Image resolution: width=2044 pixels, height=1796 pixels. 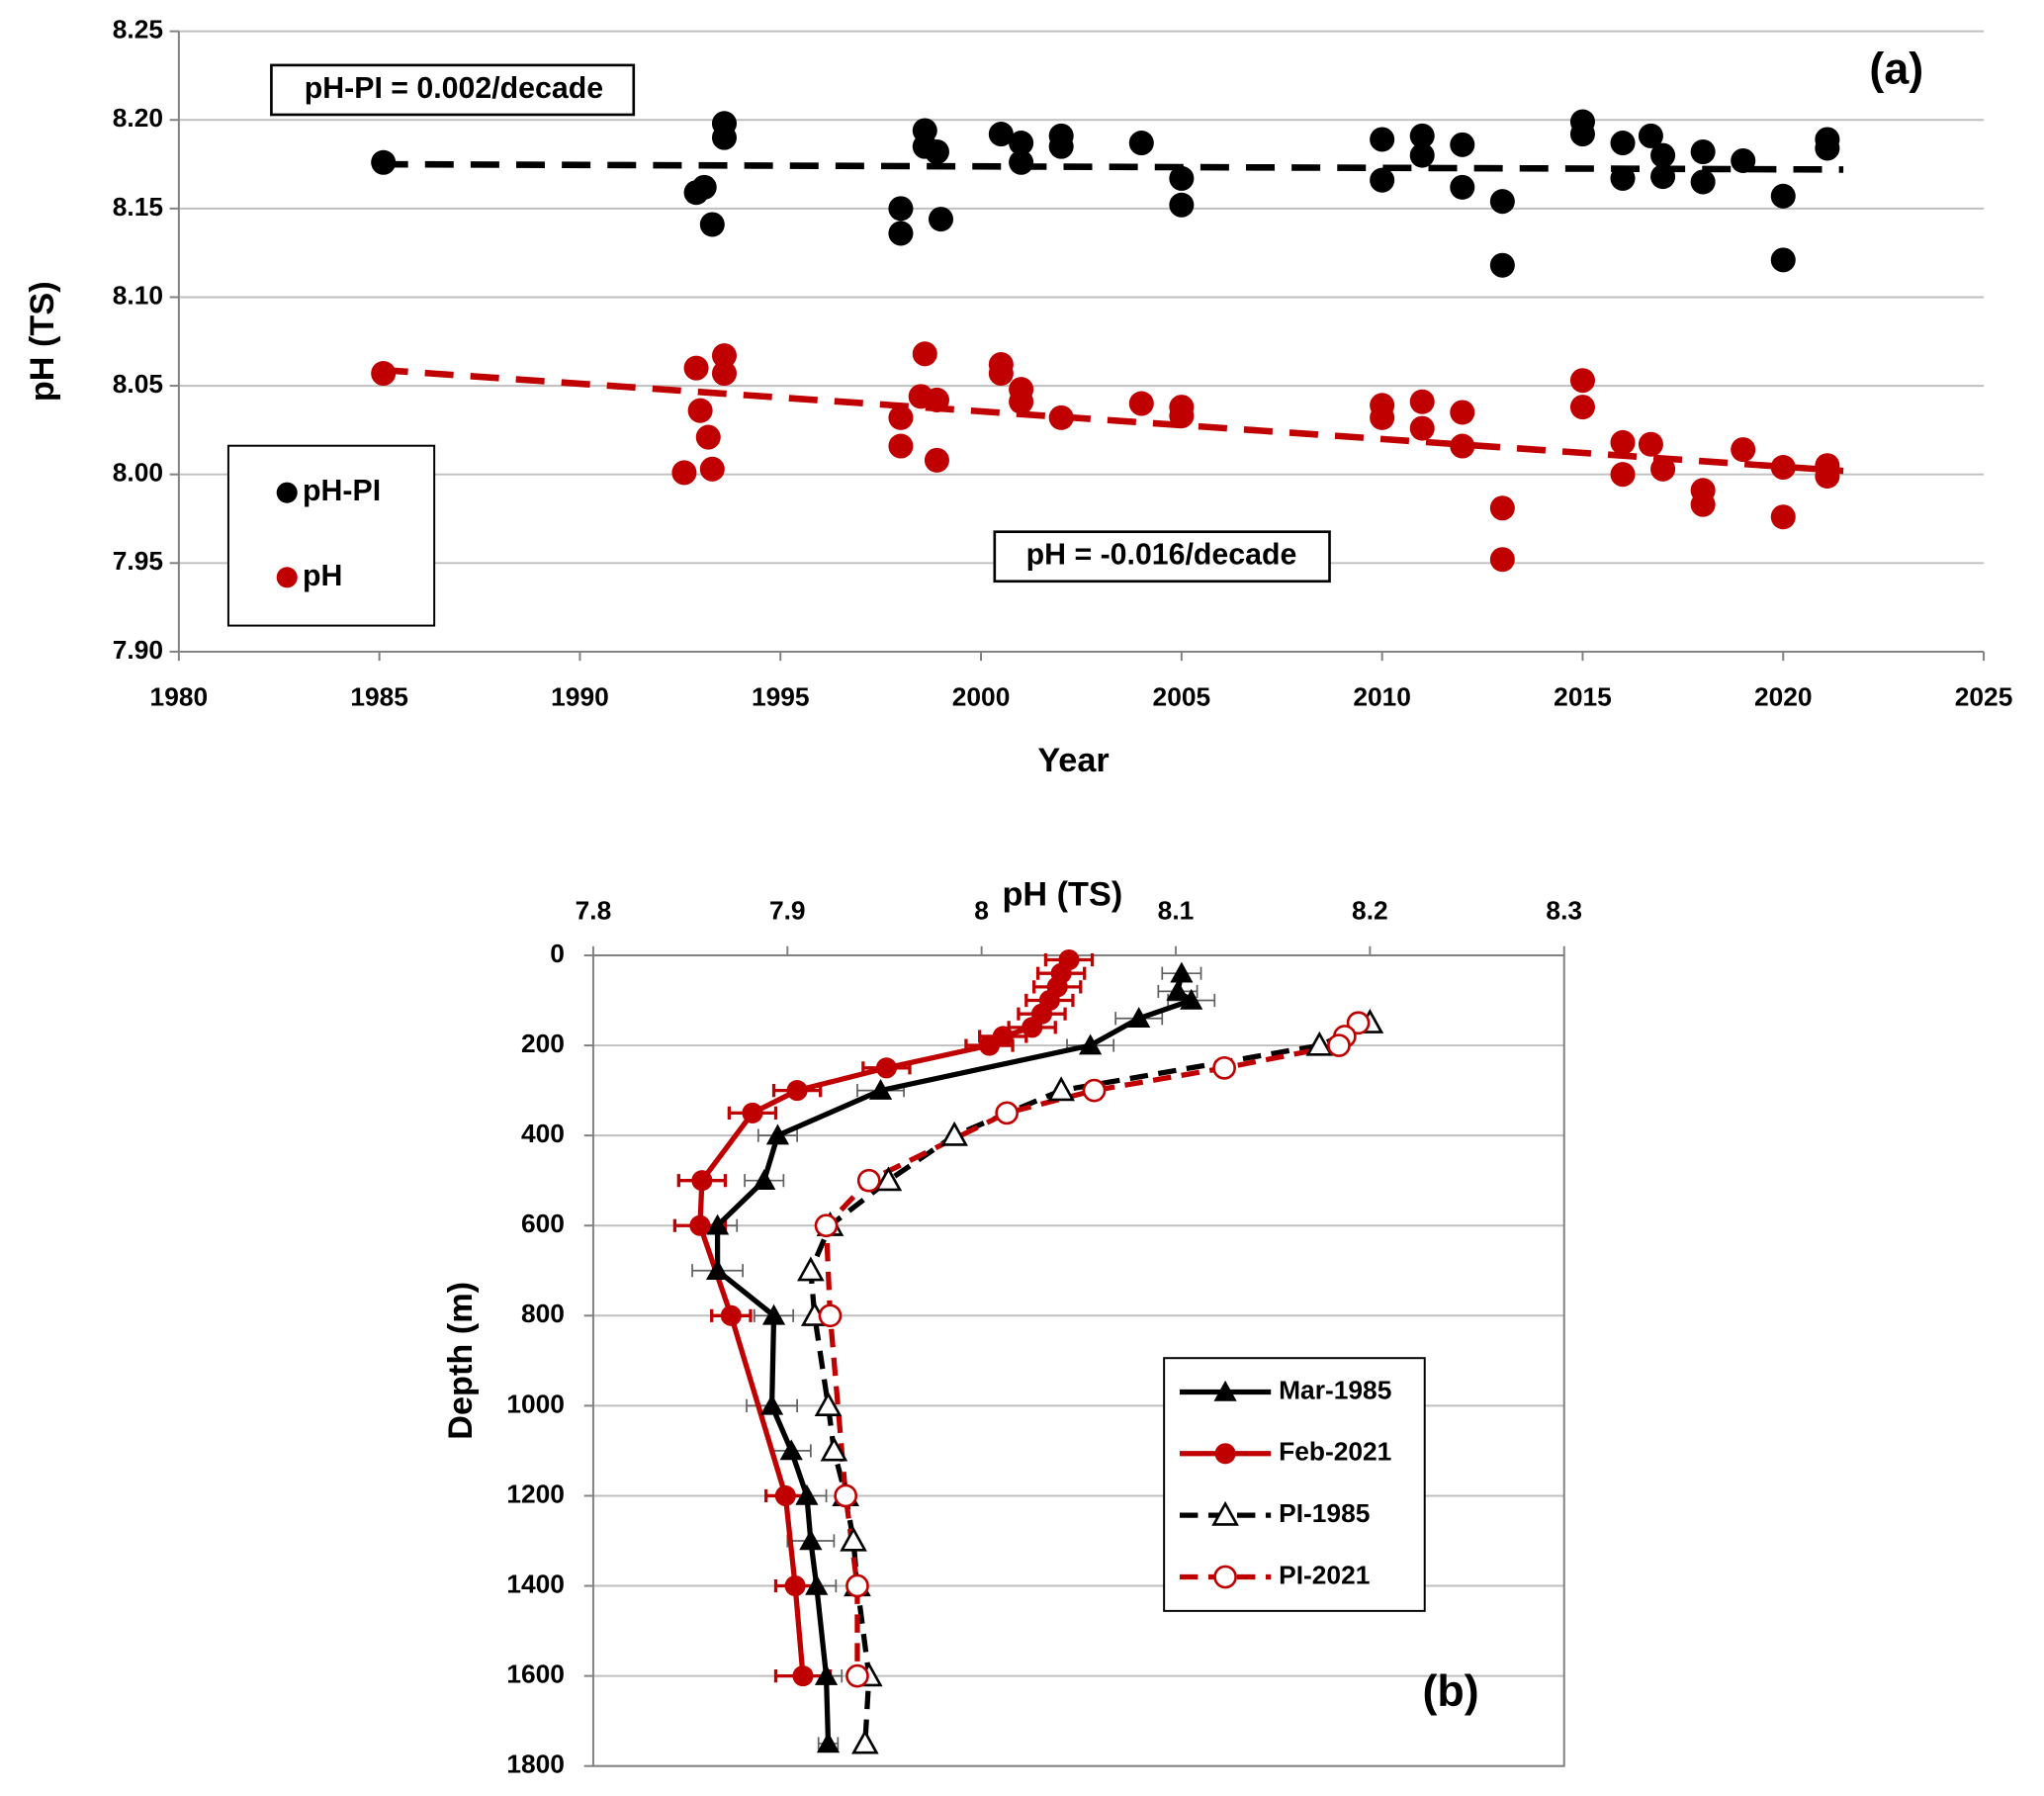 I want to click on x-tick-label: 2025, so click(x=1984, y=696).